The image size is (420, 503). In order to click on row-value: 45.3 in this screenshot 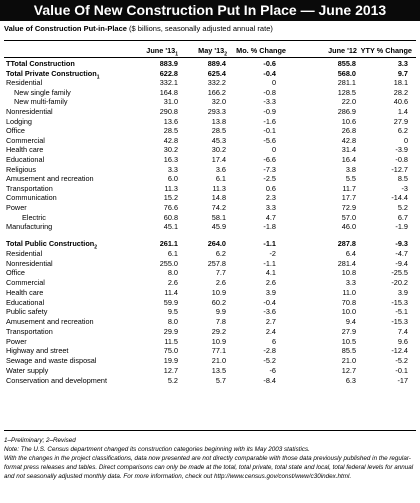, I will do `click(218, 140)`.